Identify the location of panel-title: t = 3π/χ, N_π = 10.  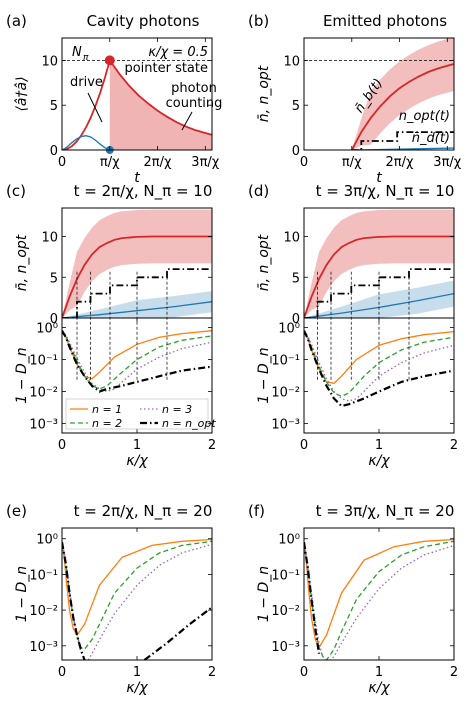
(385, 191).